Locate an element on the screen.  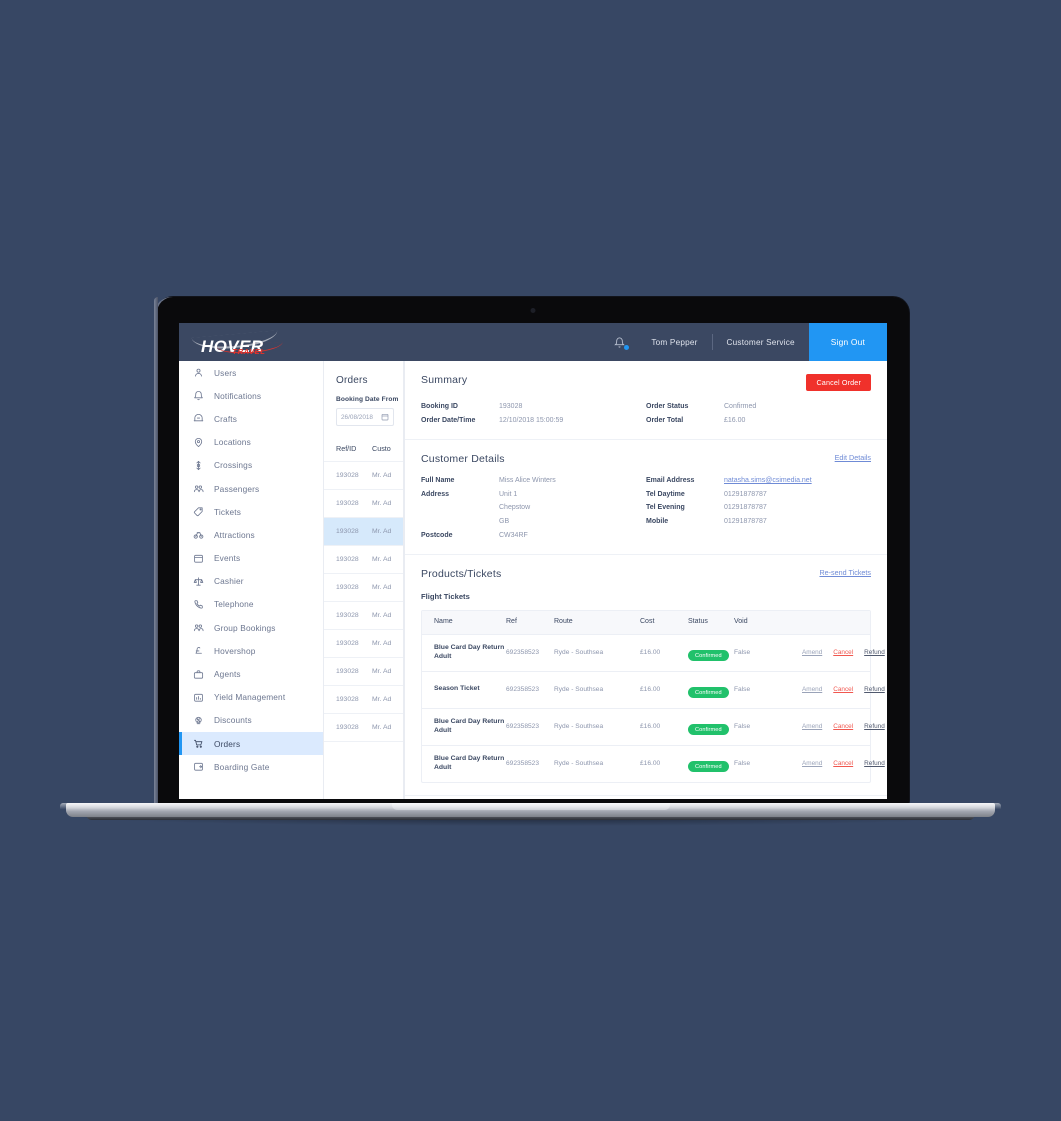
sidebar-item-events: Events is located at coordinates (251, 558).